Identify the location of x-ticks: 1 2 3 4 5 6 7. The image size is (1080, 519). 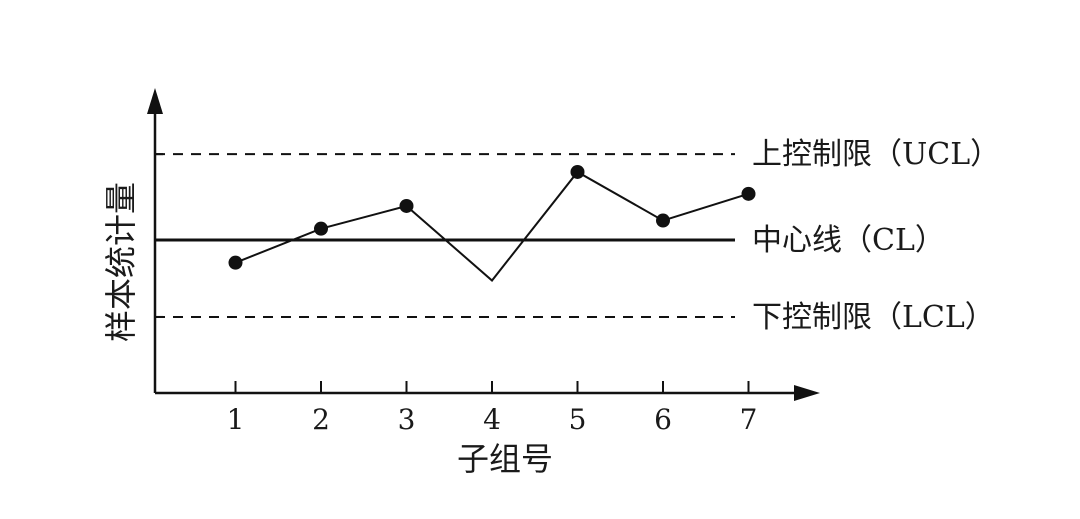
(492, 408).